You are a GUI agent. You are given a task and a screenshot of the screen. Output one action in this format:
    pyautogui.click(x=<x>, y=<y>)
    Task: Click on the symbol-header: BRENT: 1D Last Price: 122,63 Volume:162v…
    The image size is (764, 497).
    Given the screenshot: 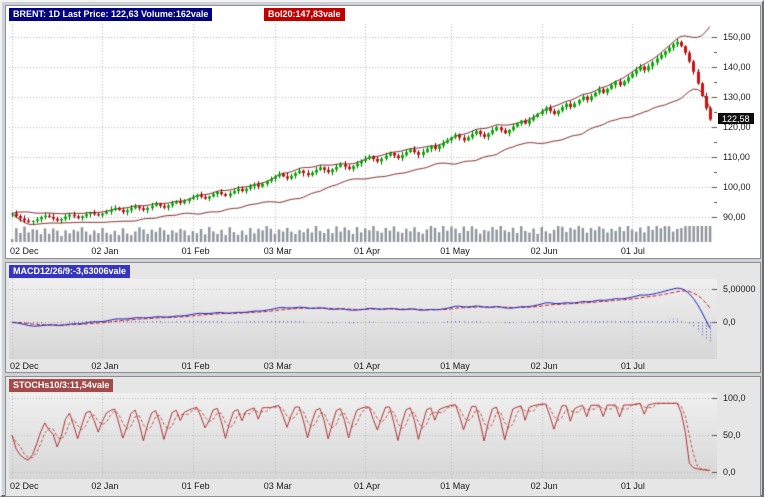 What is the action you would take?
    pyautogui.click(x=111, y=14)
    